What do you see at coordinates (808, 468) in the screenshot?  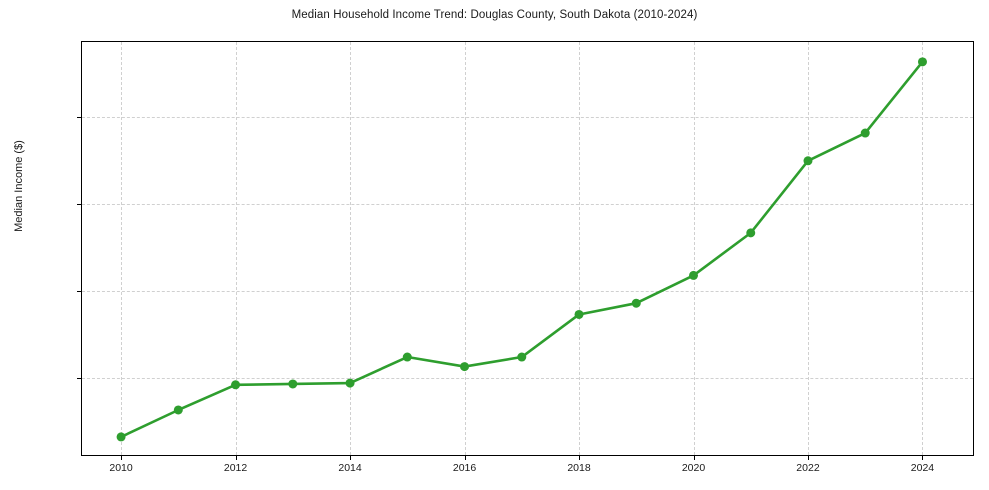 I see `x-tick-label: 2022` at bounding box center [808, 468].